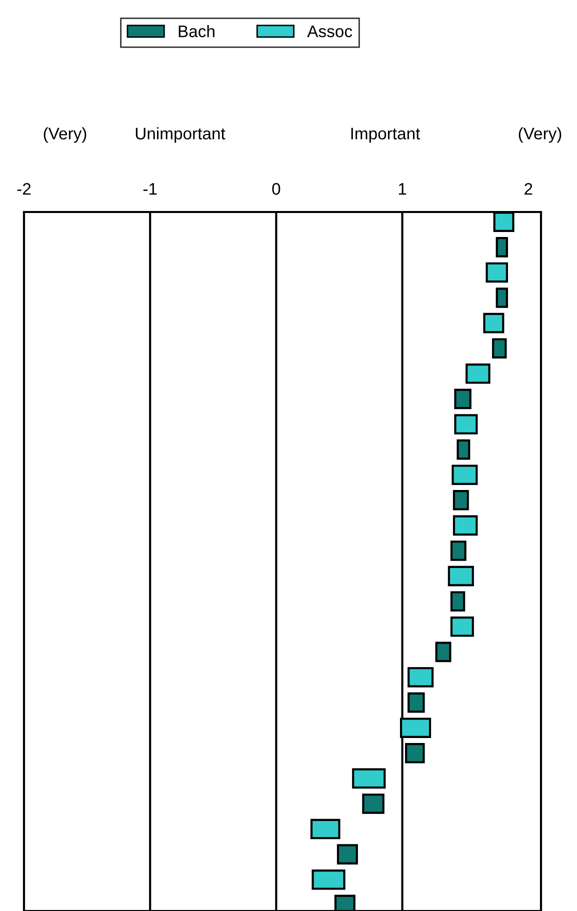 This screenshot has height=911, width=577. Describe the element at coordinates (276, 189) in the screenshot. I see `x-tick-label: 0` at that location.